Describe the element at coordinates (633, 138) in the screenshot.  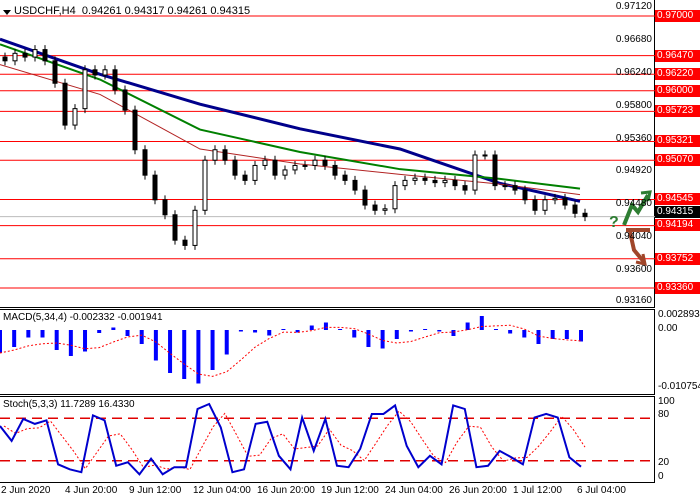
I see `price-tick-label: 0.95360` at that location.